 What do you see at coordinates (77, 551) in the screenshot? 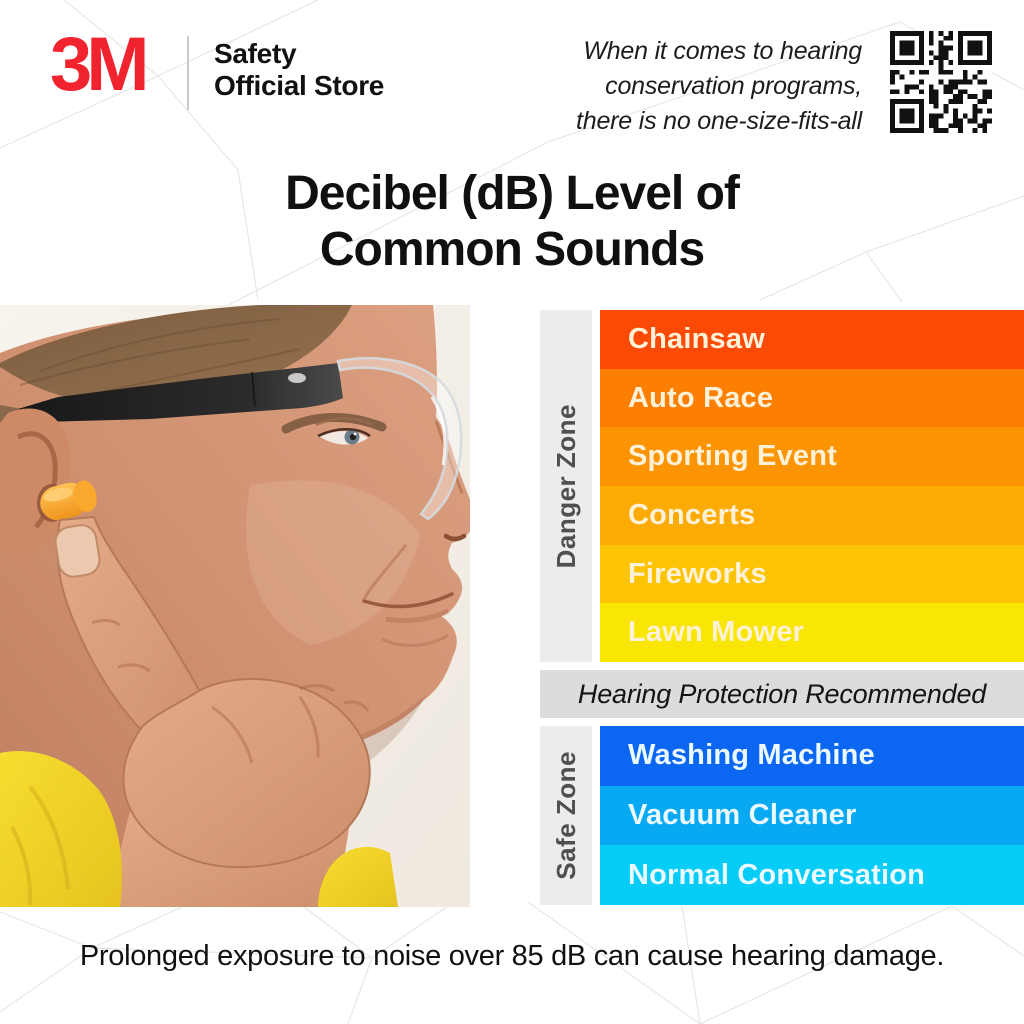
I see `fingernail` at bounding box center [77, 551].